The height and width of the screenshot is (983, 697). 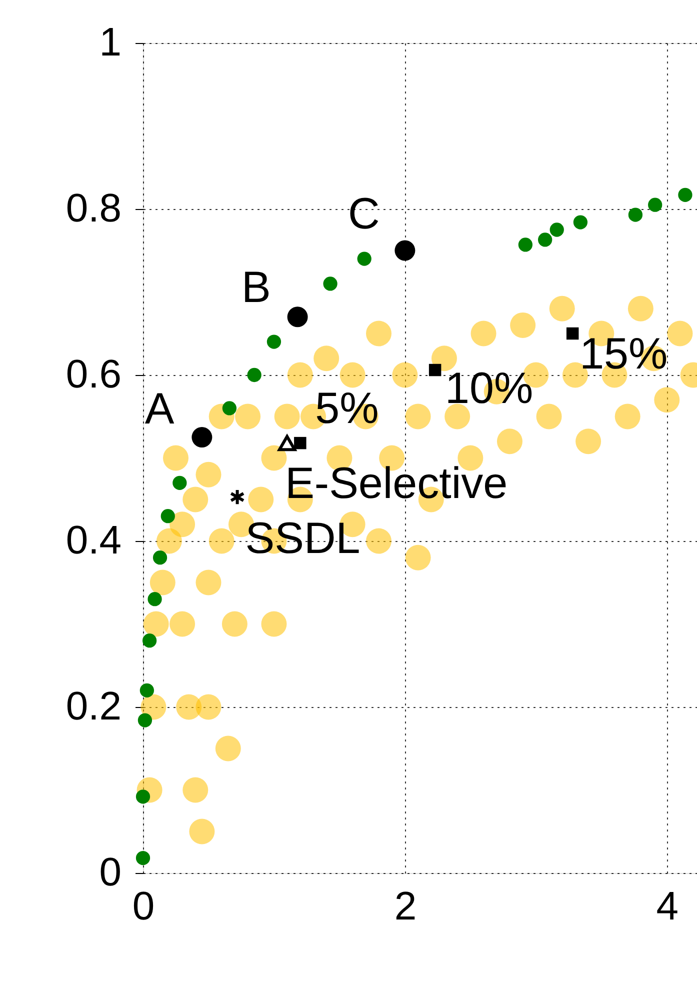 What do you see at coordinates (94, 208) in the screenshot?
I see `y-tick-label: 0.8` at bounding box center [94, 208].